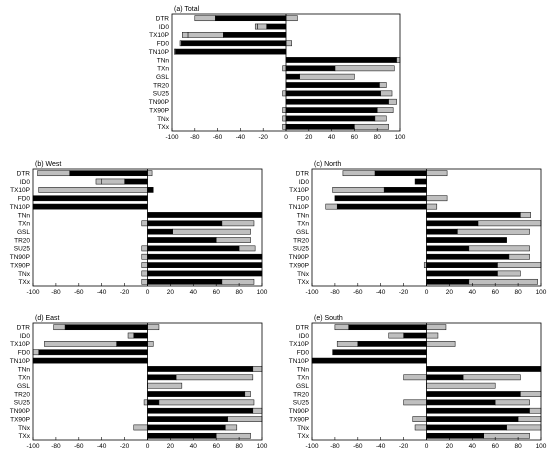  I want to click on x-tick-label: -100, so click(311, 292).